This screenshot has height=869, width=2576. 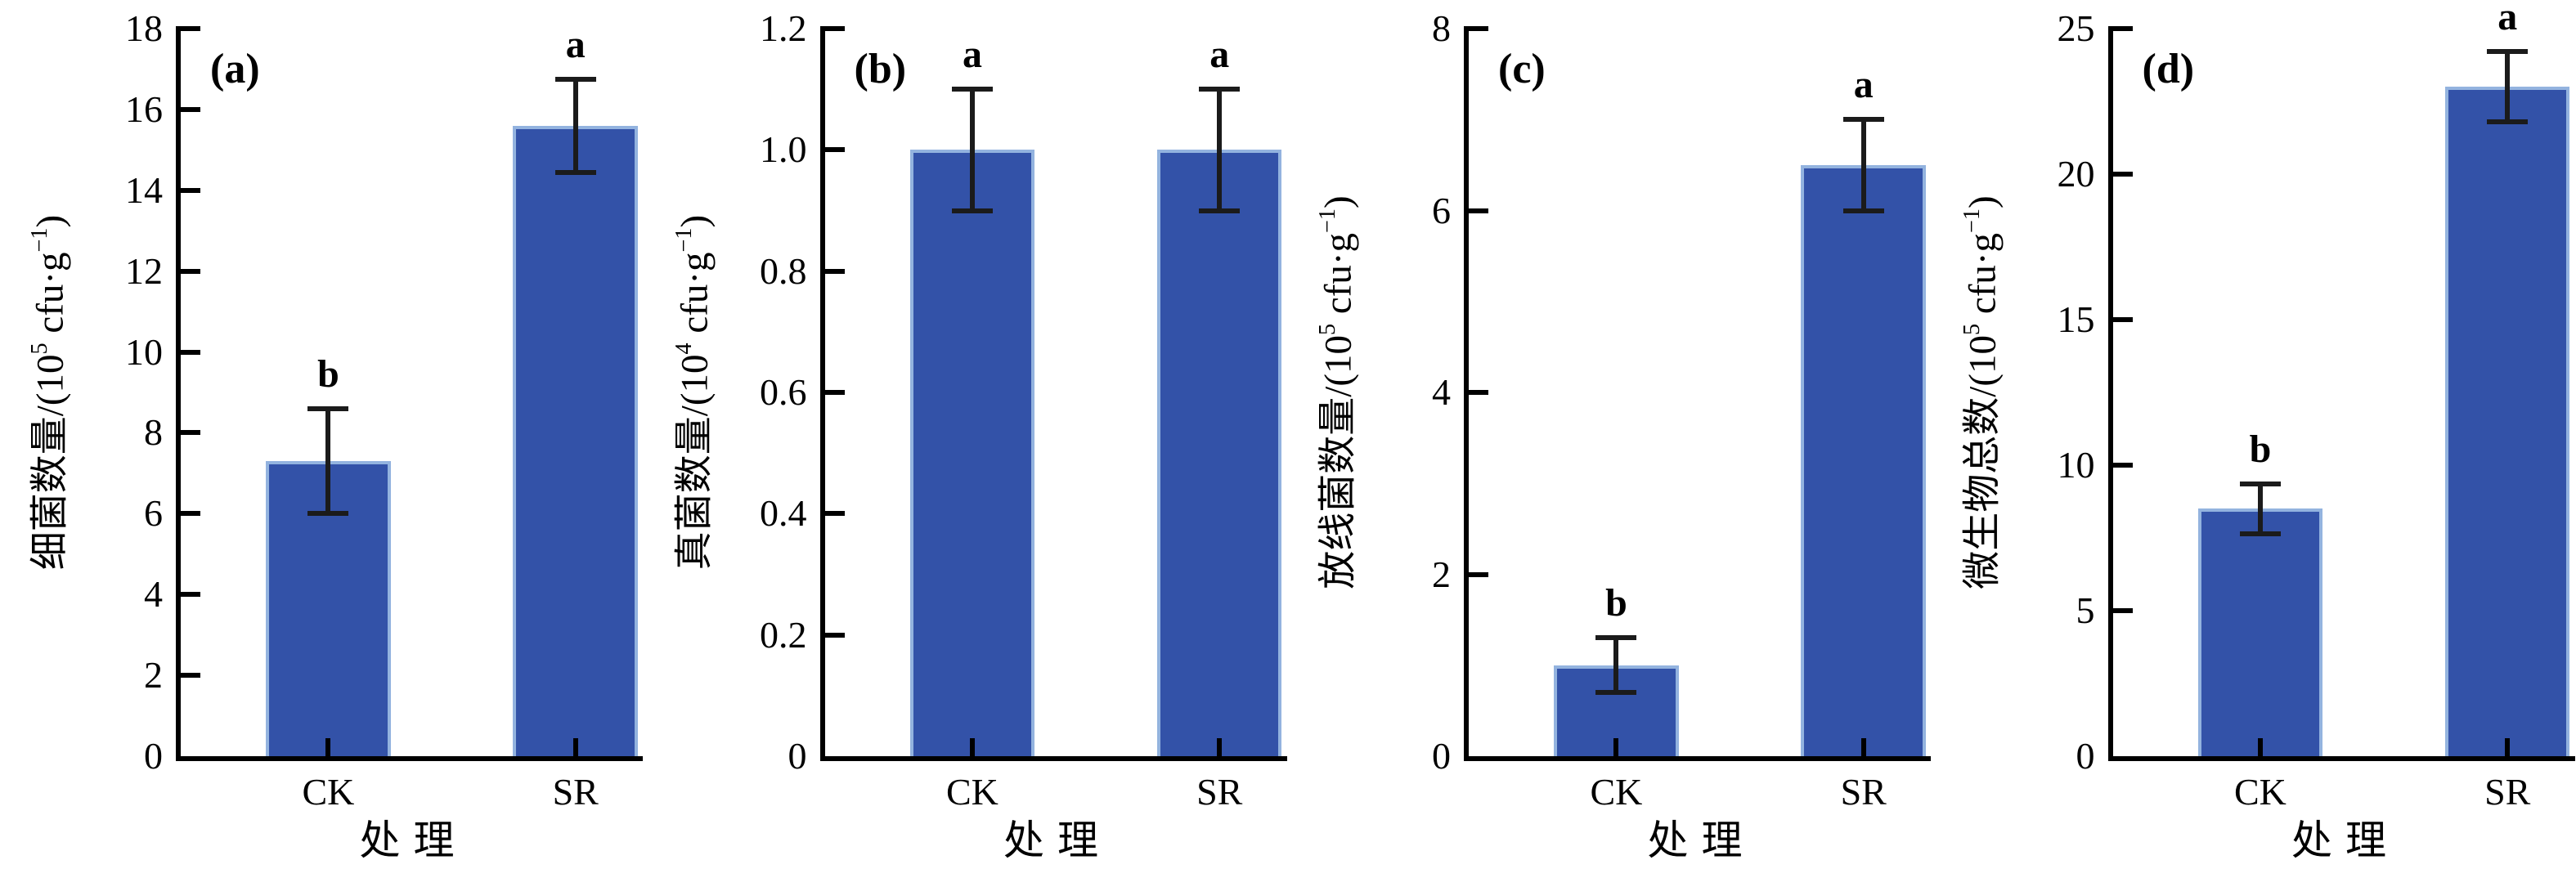 What do you see at coordinates (1338, 461) in the screenshot?
I see `y-axis-title-text: 放线菌数量/(10` at bounding box center [1338, 461].